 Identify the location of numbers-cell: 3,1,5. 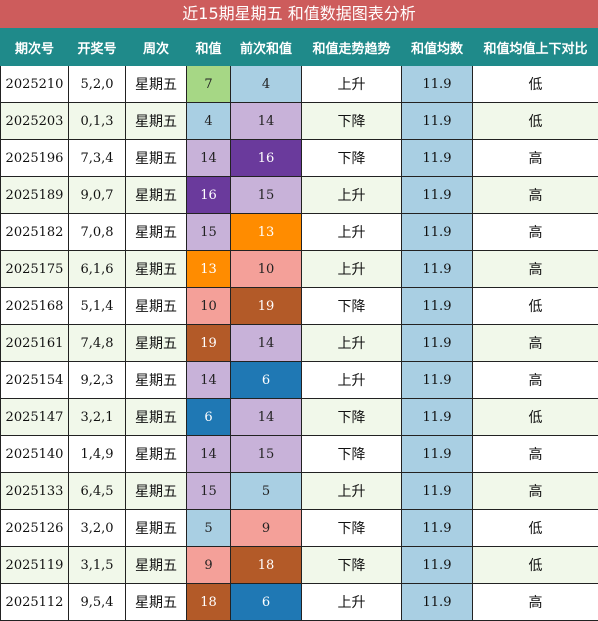
(97, 565).